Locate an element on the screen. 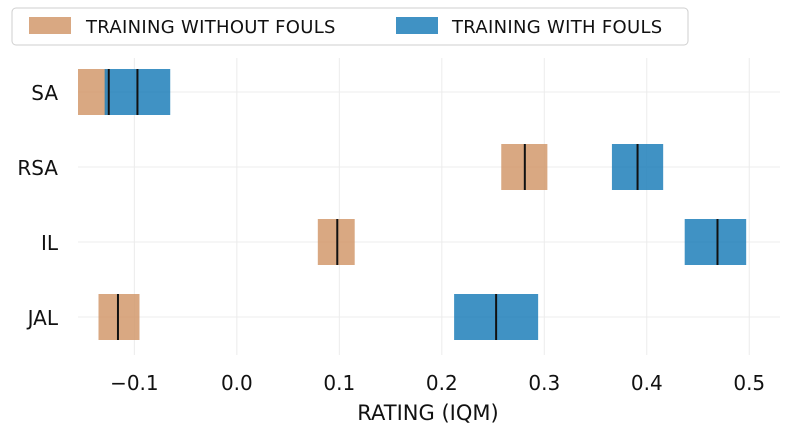 This screenshot has width=790, height=435. x-tick-labels: −0.1 0.0 0.1 0.2 0.3 0.4 0.5 is located at coordinates (437, 383).